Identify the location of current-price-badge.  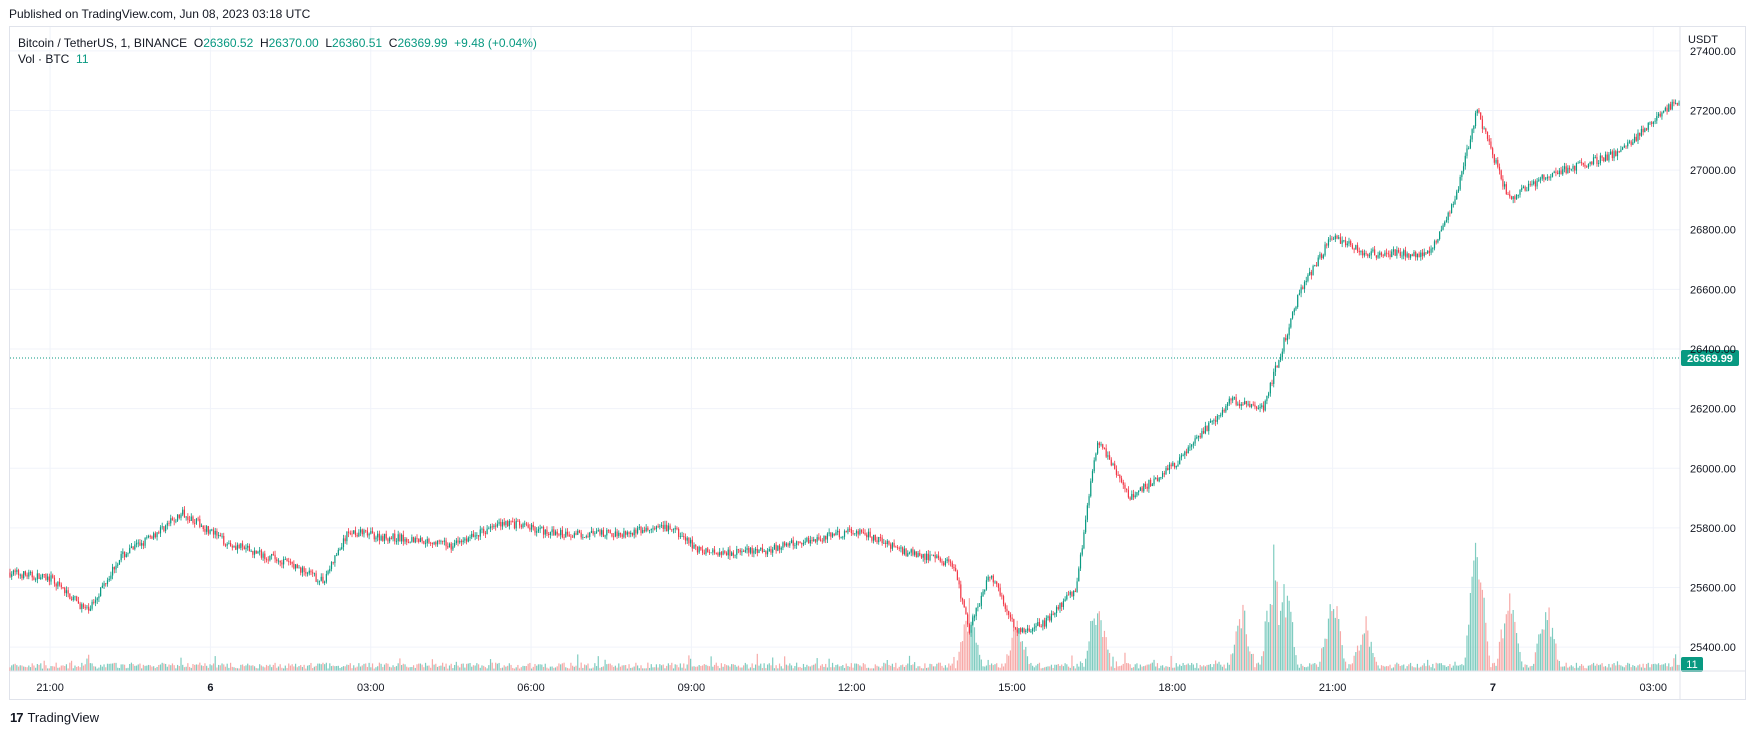
(1710, 357).